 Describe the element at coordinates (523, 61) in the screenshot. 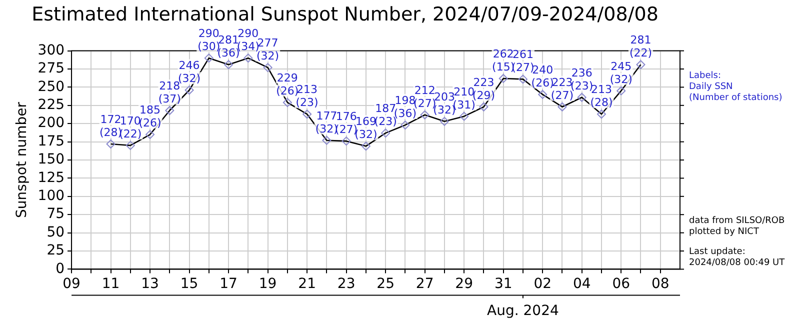

I see `data-label: 261 (27)` at that location.